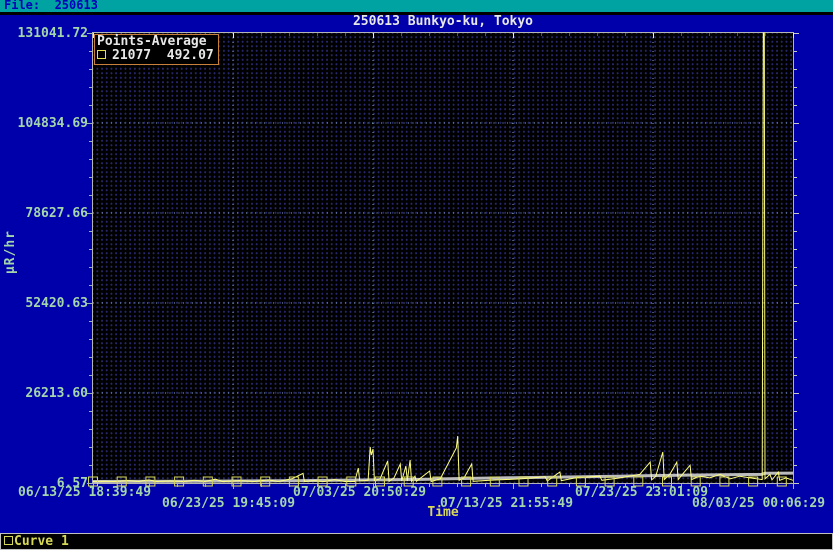 The image size is (833, 550). What do you see at coordinates (132, 55) in the screenshot?
I see `legend-points-count: 21077` at bounding box center [132, 55].